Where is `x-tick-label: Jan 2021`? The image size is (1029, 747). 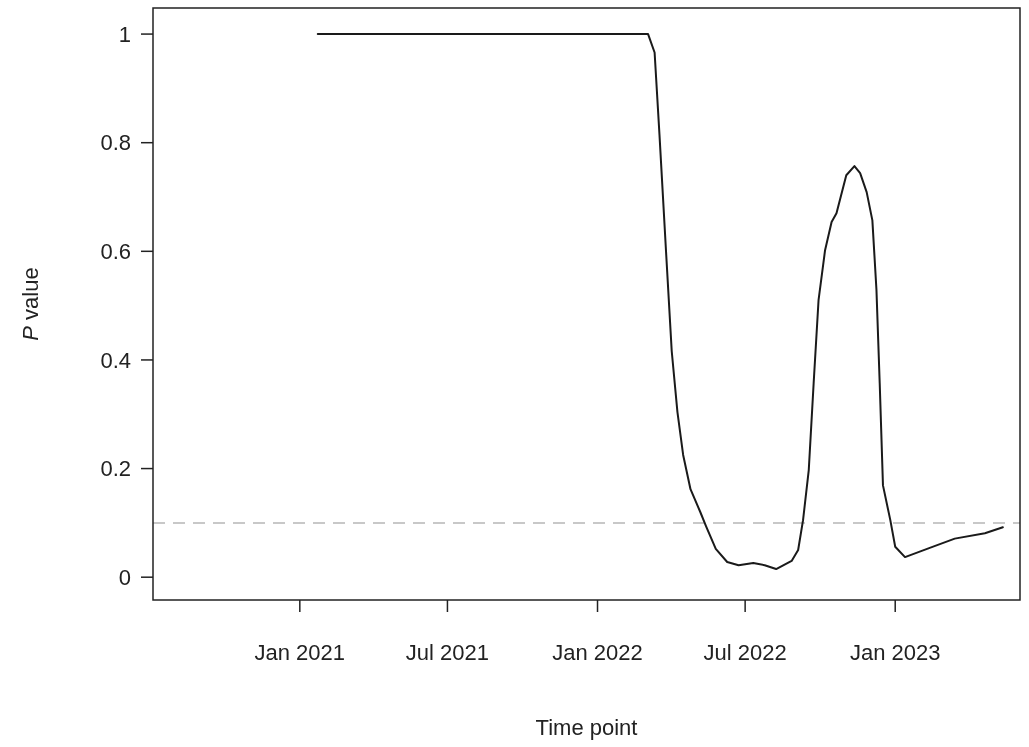
x-tick-label: Jan 2021 is located at coordinates (300, 652).